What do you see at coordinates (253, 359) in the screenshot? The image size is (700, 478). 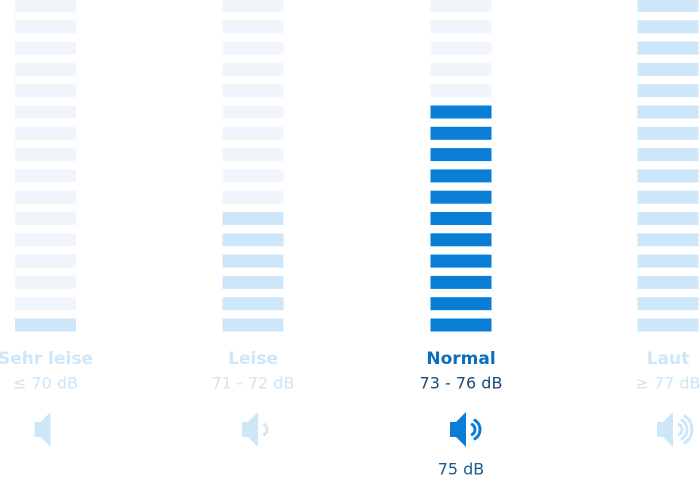 I see `level-title: Leise` at bounding box center [253, 359].